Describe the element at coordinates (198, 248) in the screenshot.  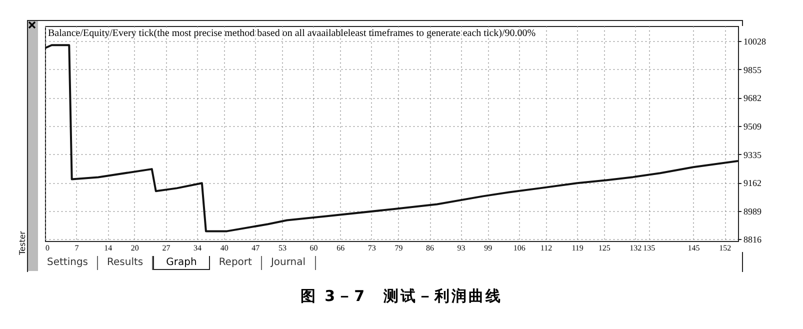
I see `x-tick-label: 34` at that location.